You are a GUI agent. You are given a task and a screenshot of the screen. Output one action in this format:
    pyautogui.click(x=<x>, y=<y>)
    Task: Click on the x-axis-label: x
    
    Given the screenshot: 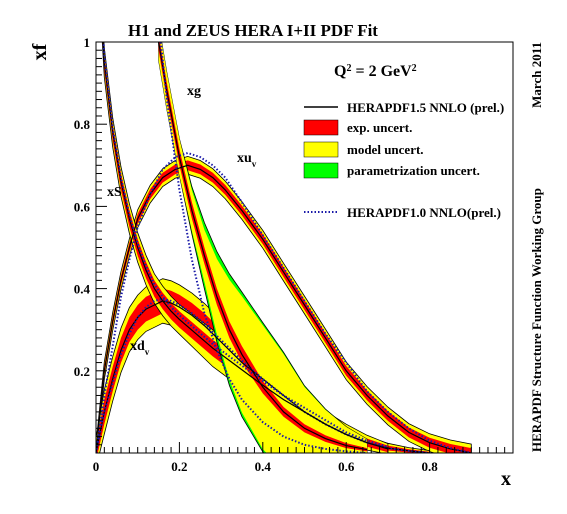 What is the action you would take?
    pyautogui.click(x=506, y=479)
    